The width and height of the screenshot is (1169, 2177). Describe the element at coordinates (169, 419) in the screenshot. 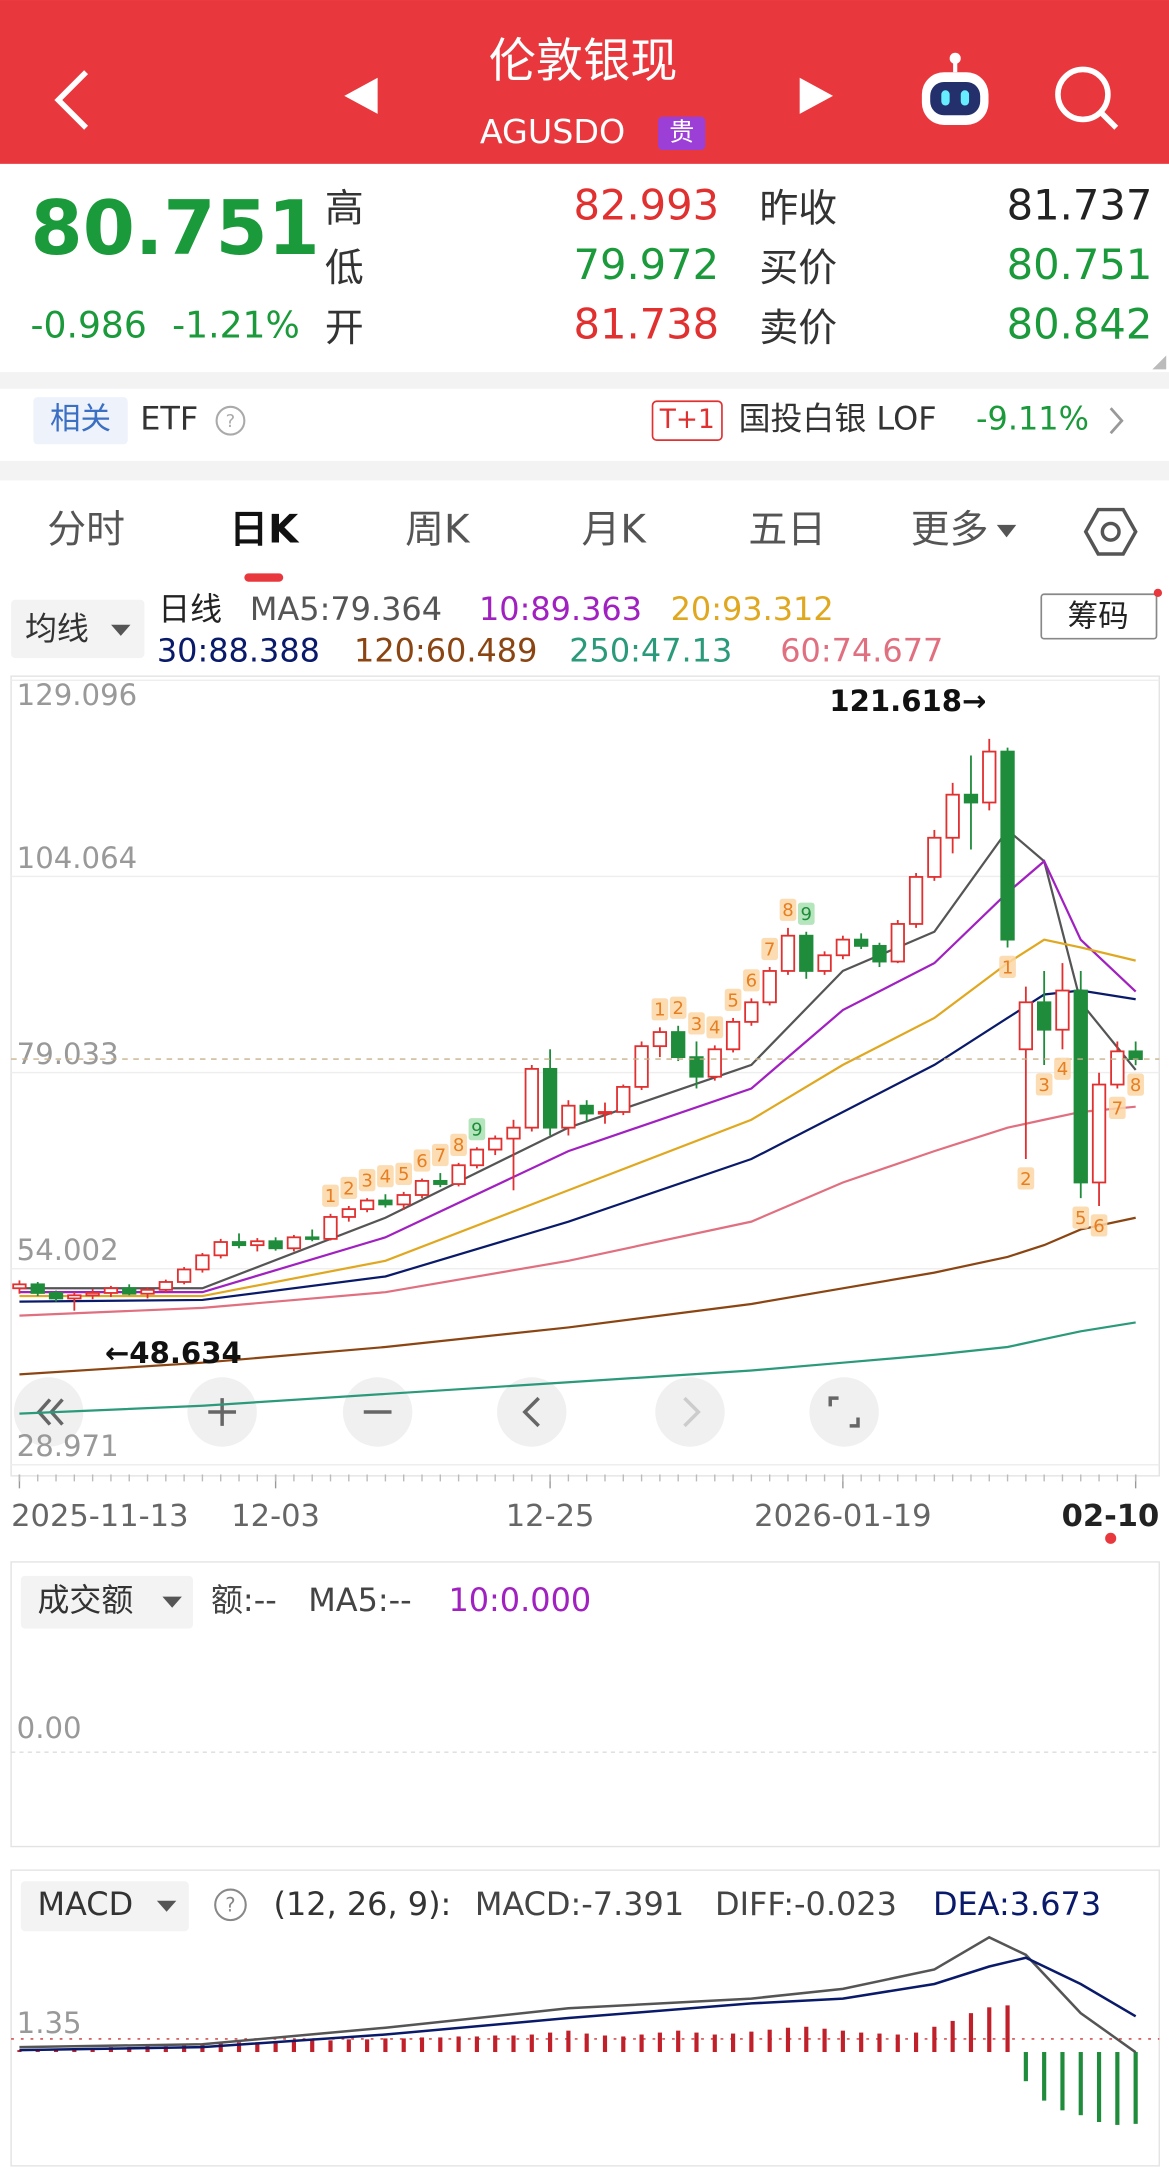

I see `related-etf: ETF` at that location.